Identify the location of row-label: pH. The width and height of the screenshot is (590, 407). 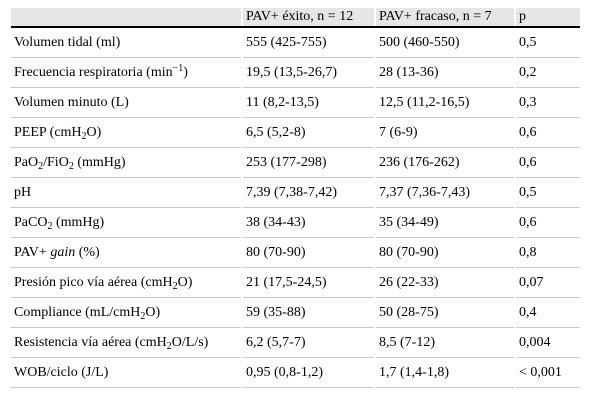
(126, 192).